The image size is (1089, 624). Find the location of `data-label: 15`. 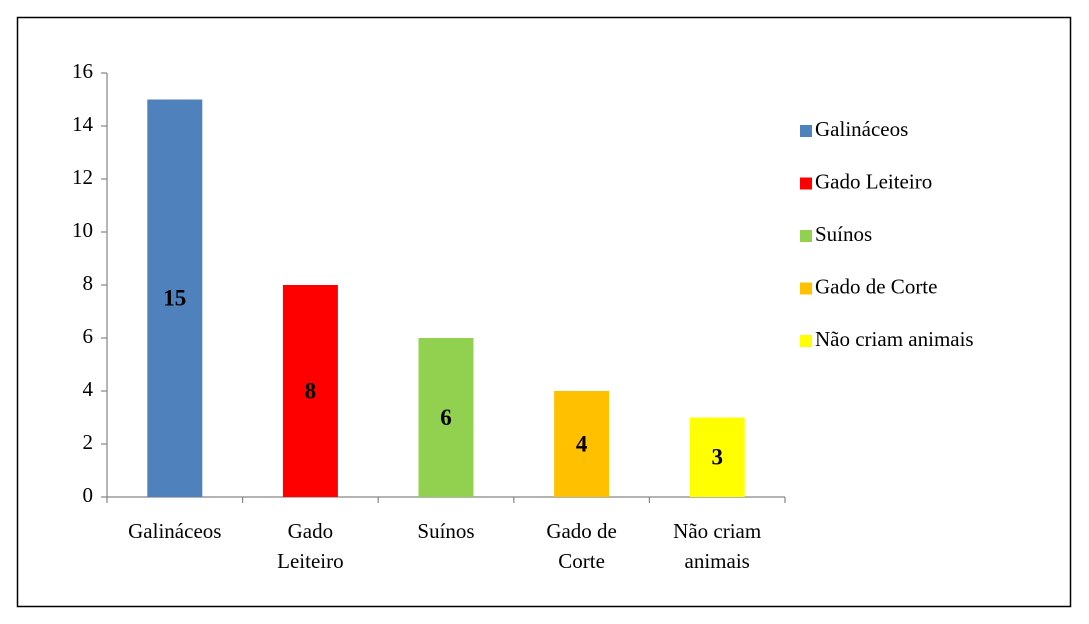

data-label: 15 is located at coordinates (174, 298).